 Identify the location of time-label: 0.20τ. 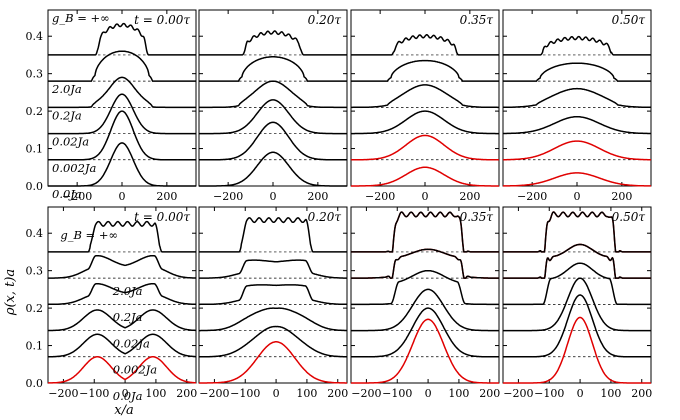
(325, 20).